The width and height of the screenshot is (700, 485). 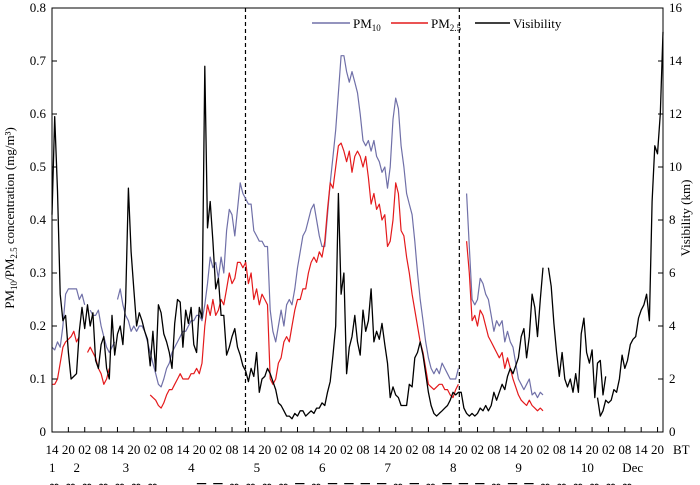 I want to click on left-tick-label: 0.8, so click(x=38, y=7).